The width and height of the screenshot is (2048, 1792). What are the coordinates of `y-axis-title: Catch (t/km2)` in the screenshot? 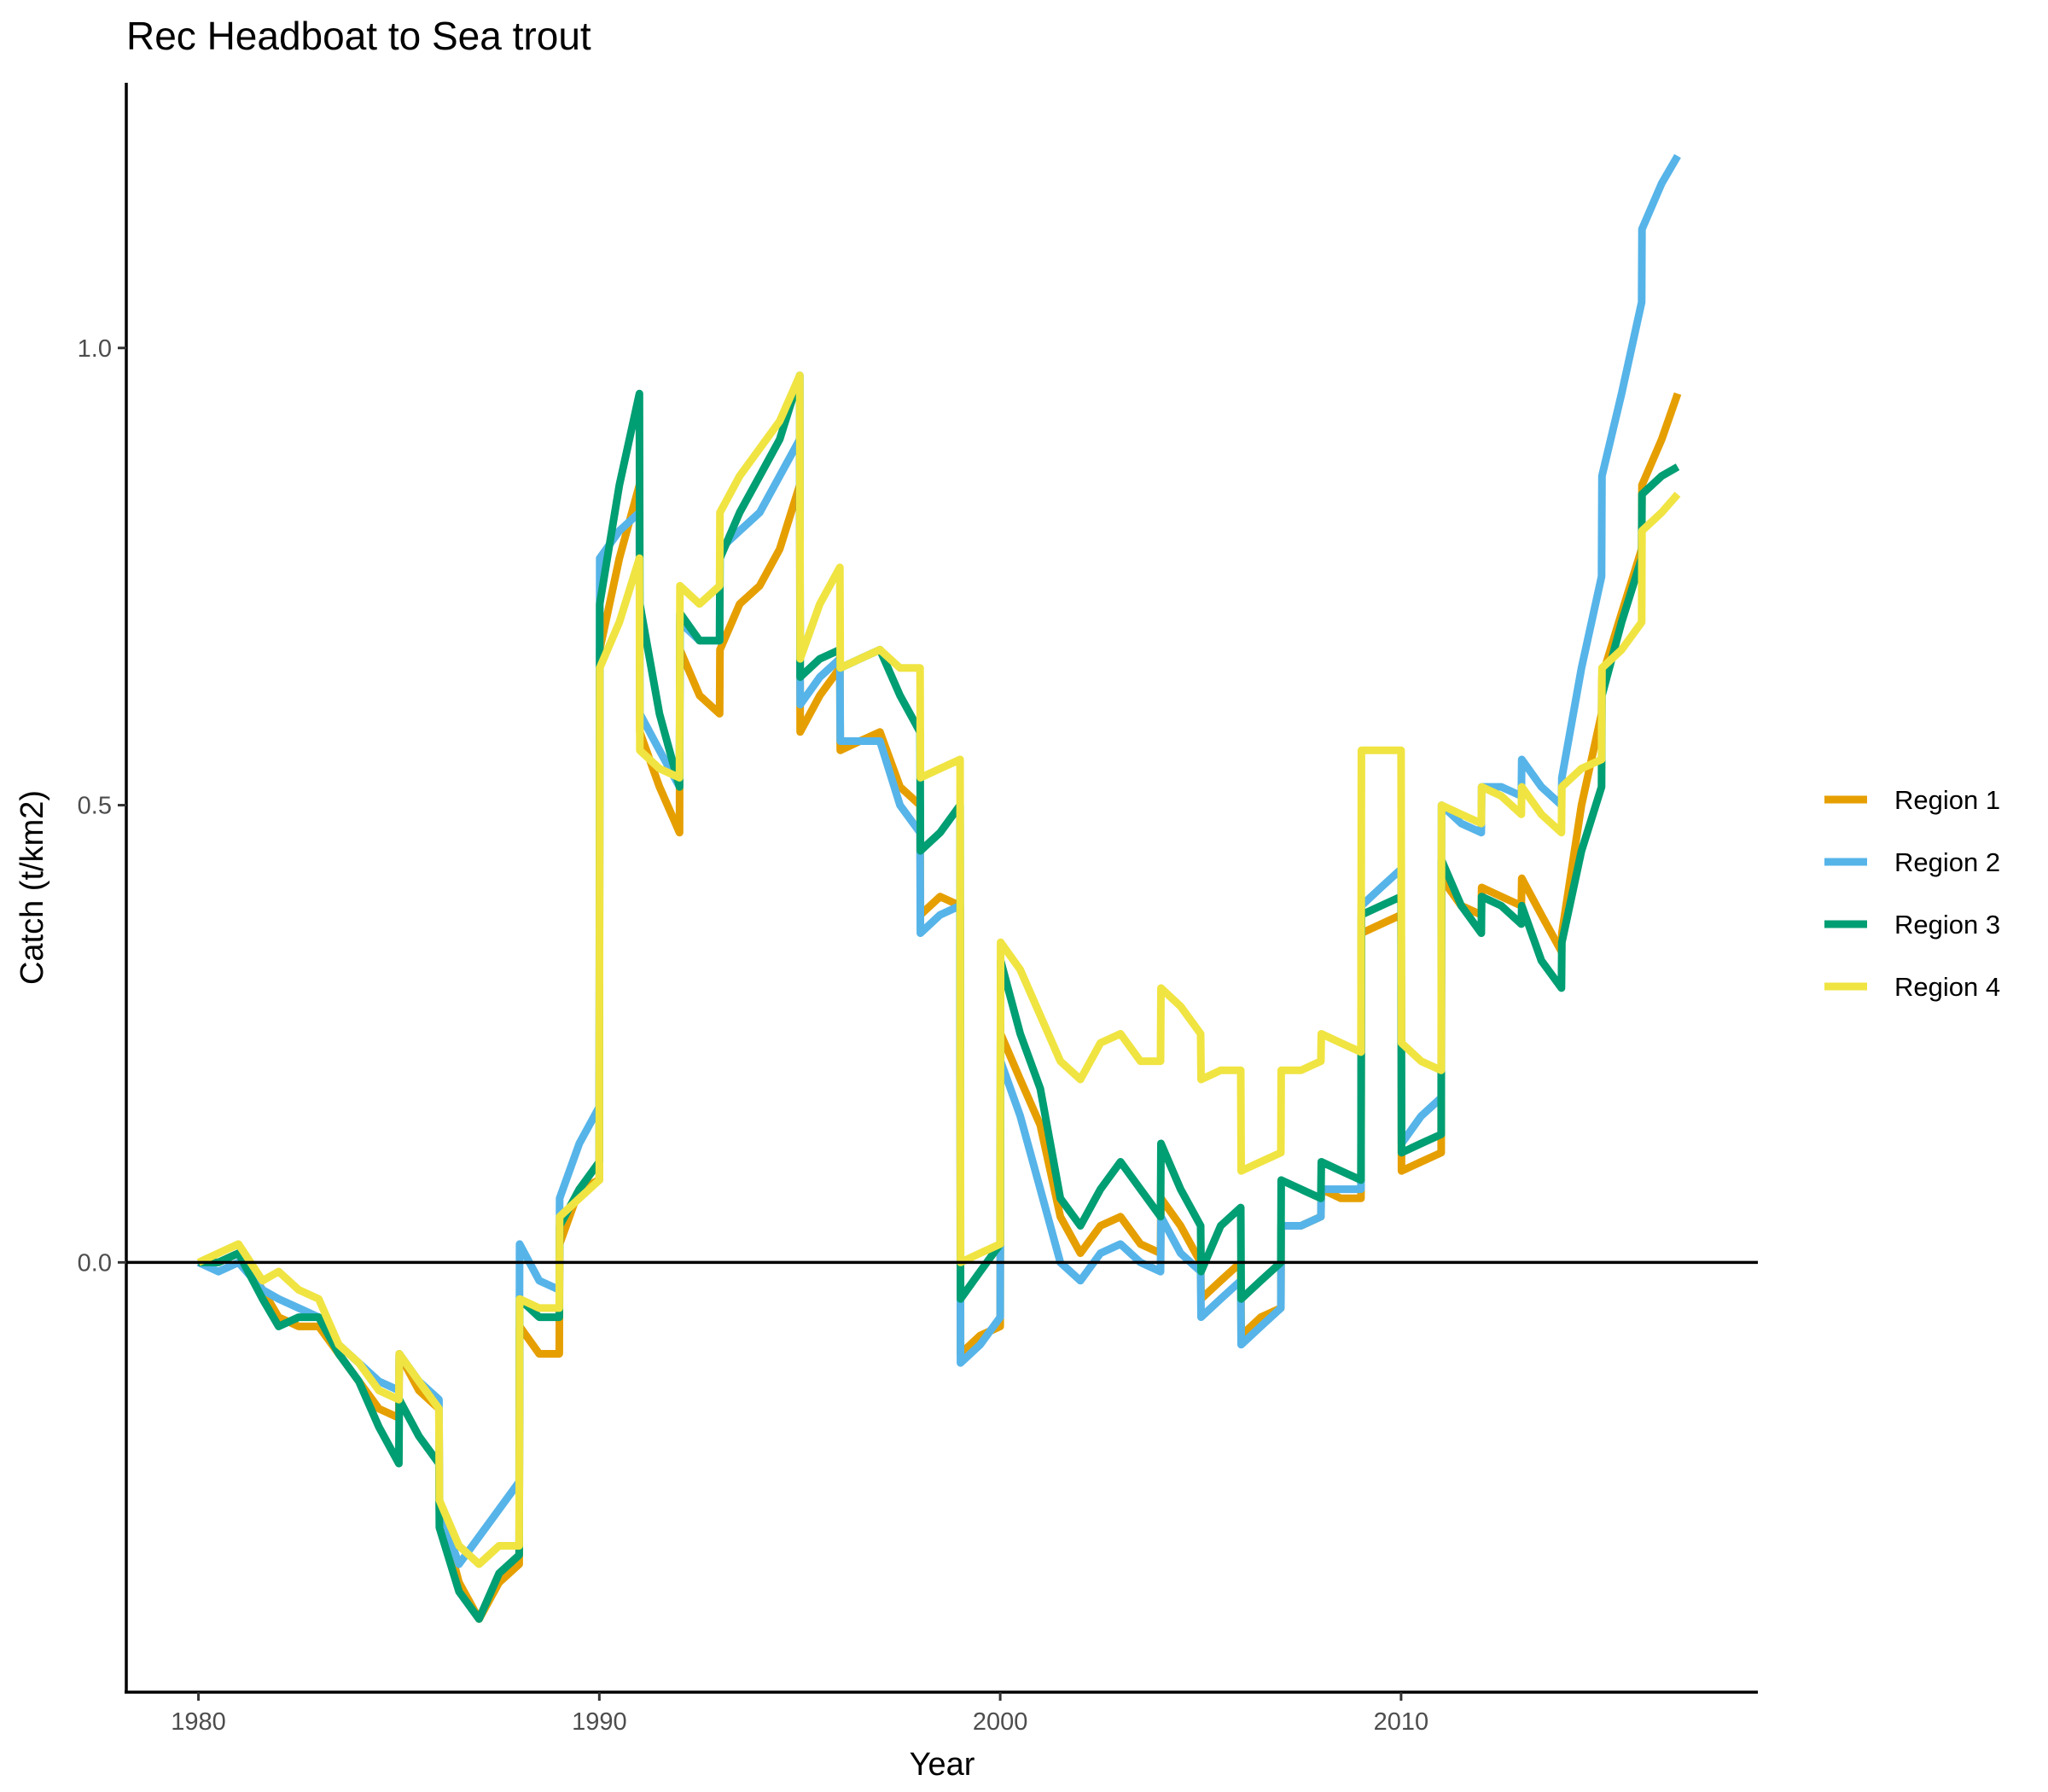 It's located at (32, 888).